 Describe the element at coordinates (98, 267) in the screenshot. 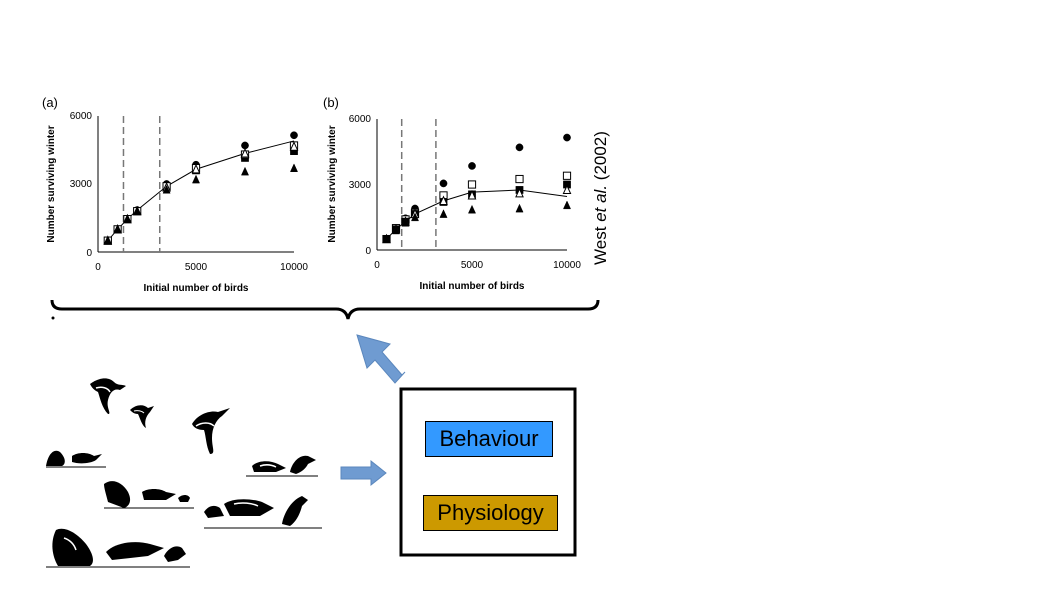

I see `x-tick-a-0: 0` at that location.